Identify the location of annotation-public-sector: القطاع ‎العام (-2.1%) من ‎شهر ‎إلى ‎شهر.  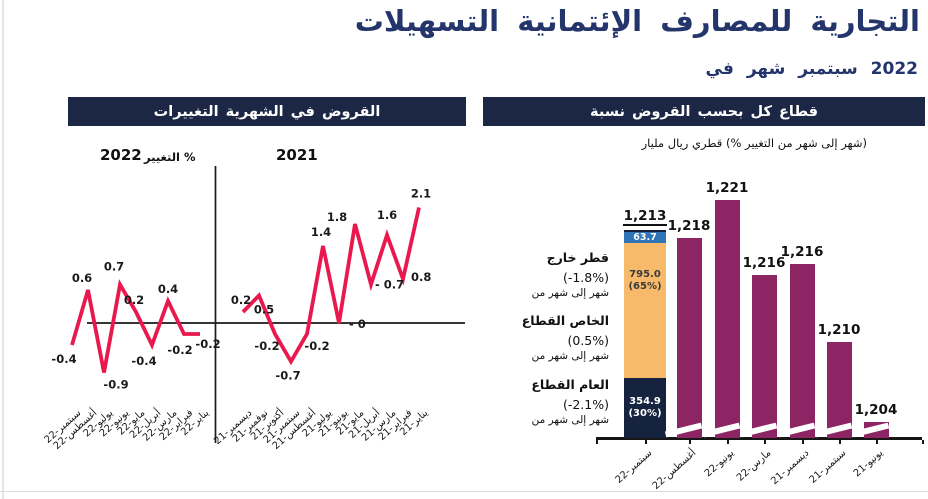
(549, 401).